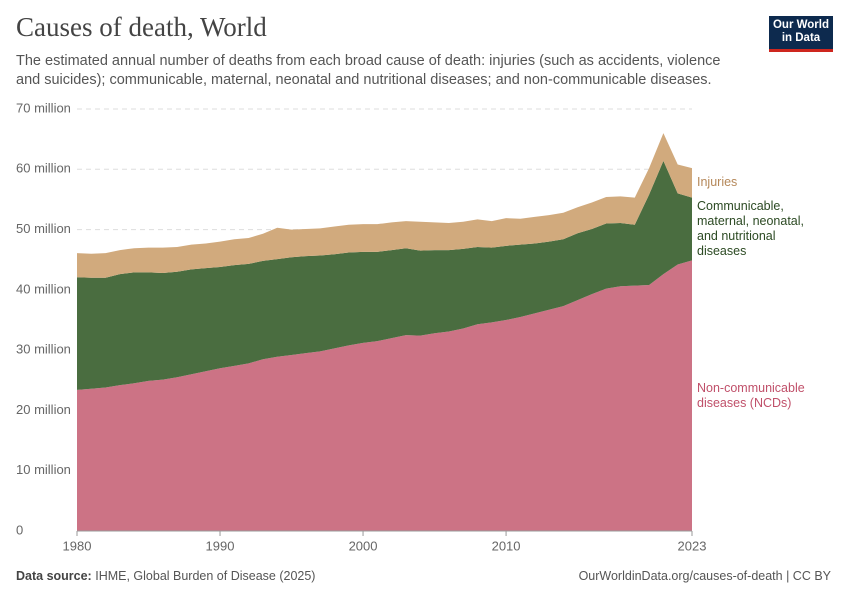 This screenshot has height=600, width=850. What do you see at coordinates (43, 288) in the screenshot?
I see `y-tick-label: 40 million` at bounding box center [43, 288].